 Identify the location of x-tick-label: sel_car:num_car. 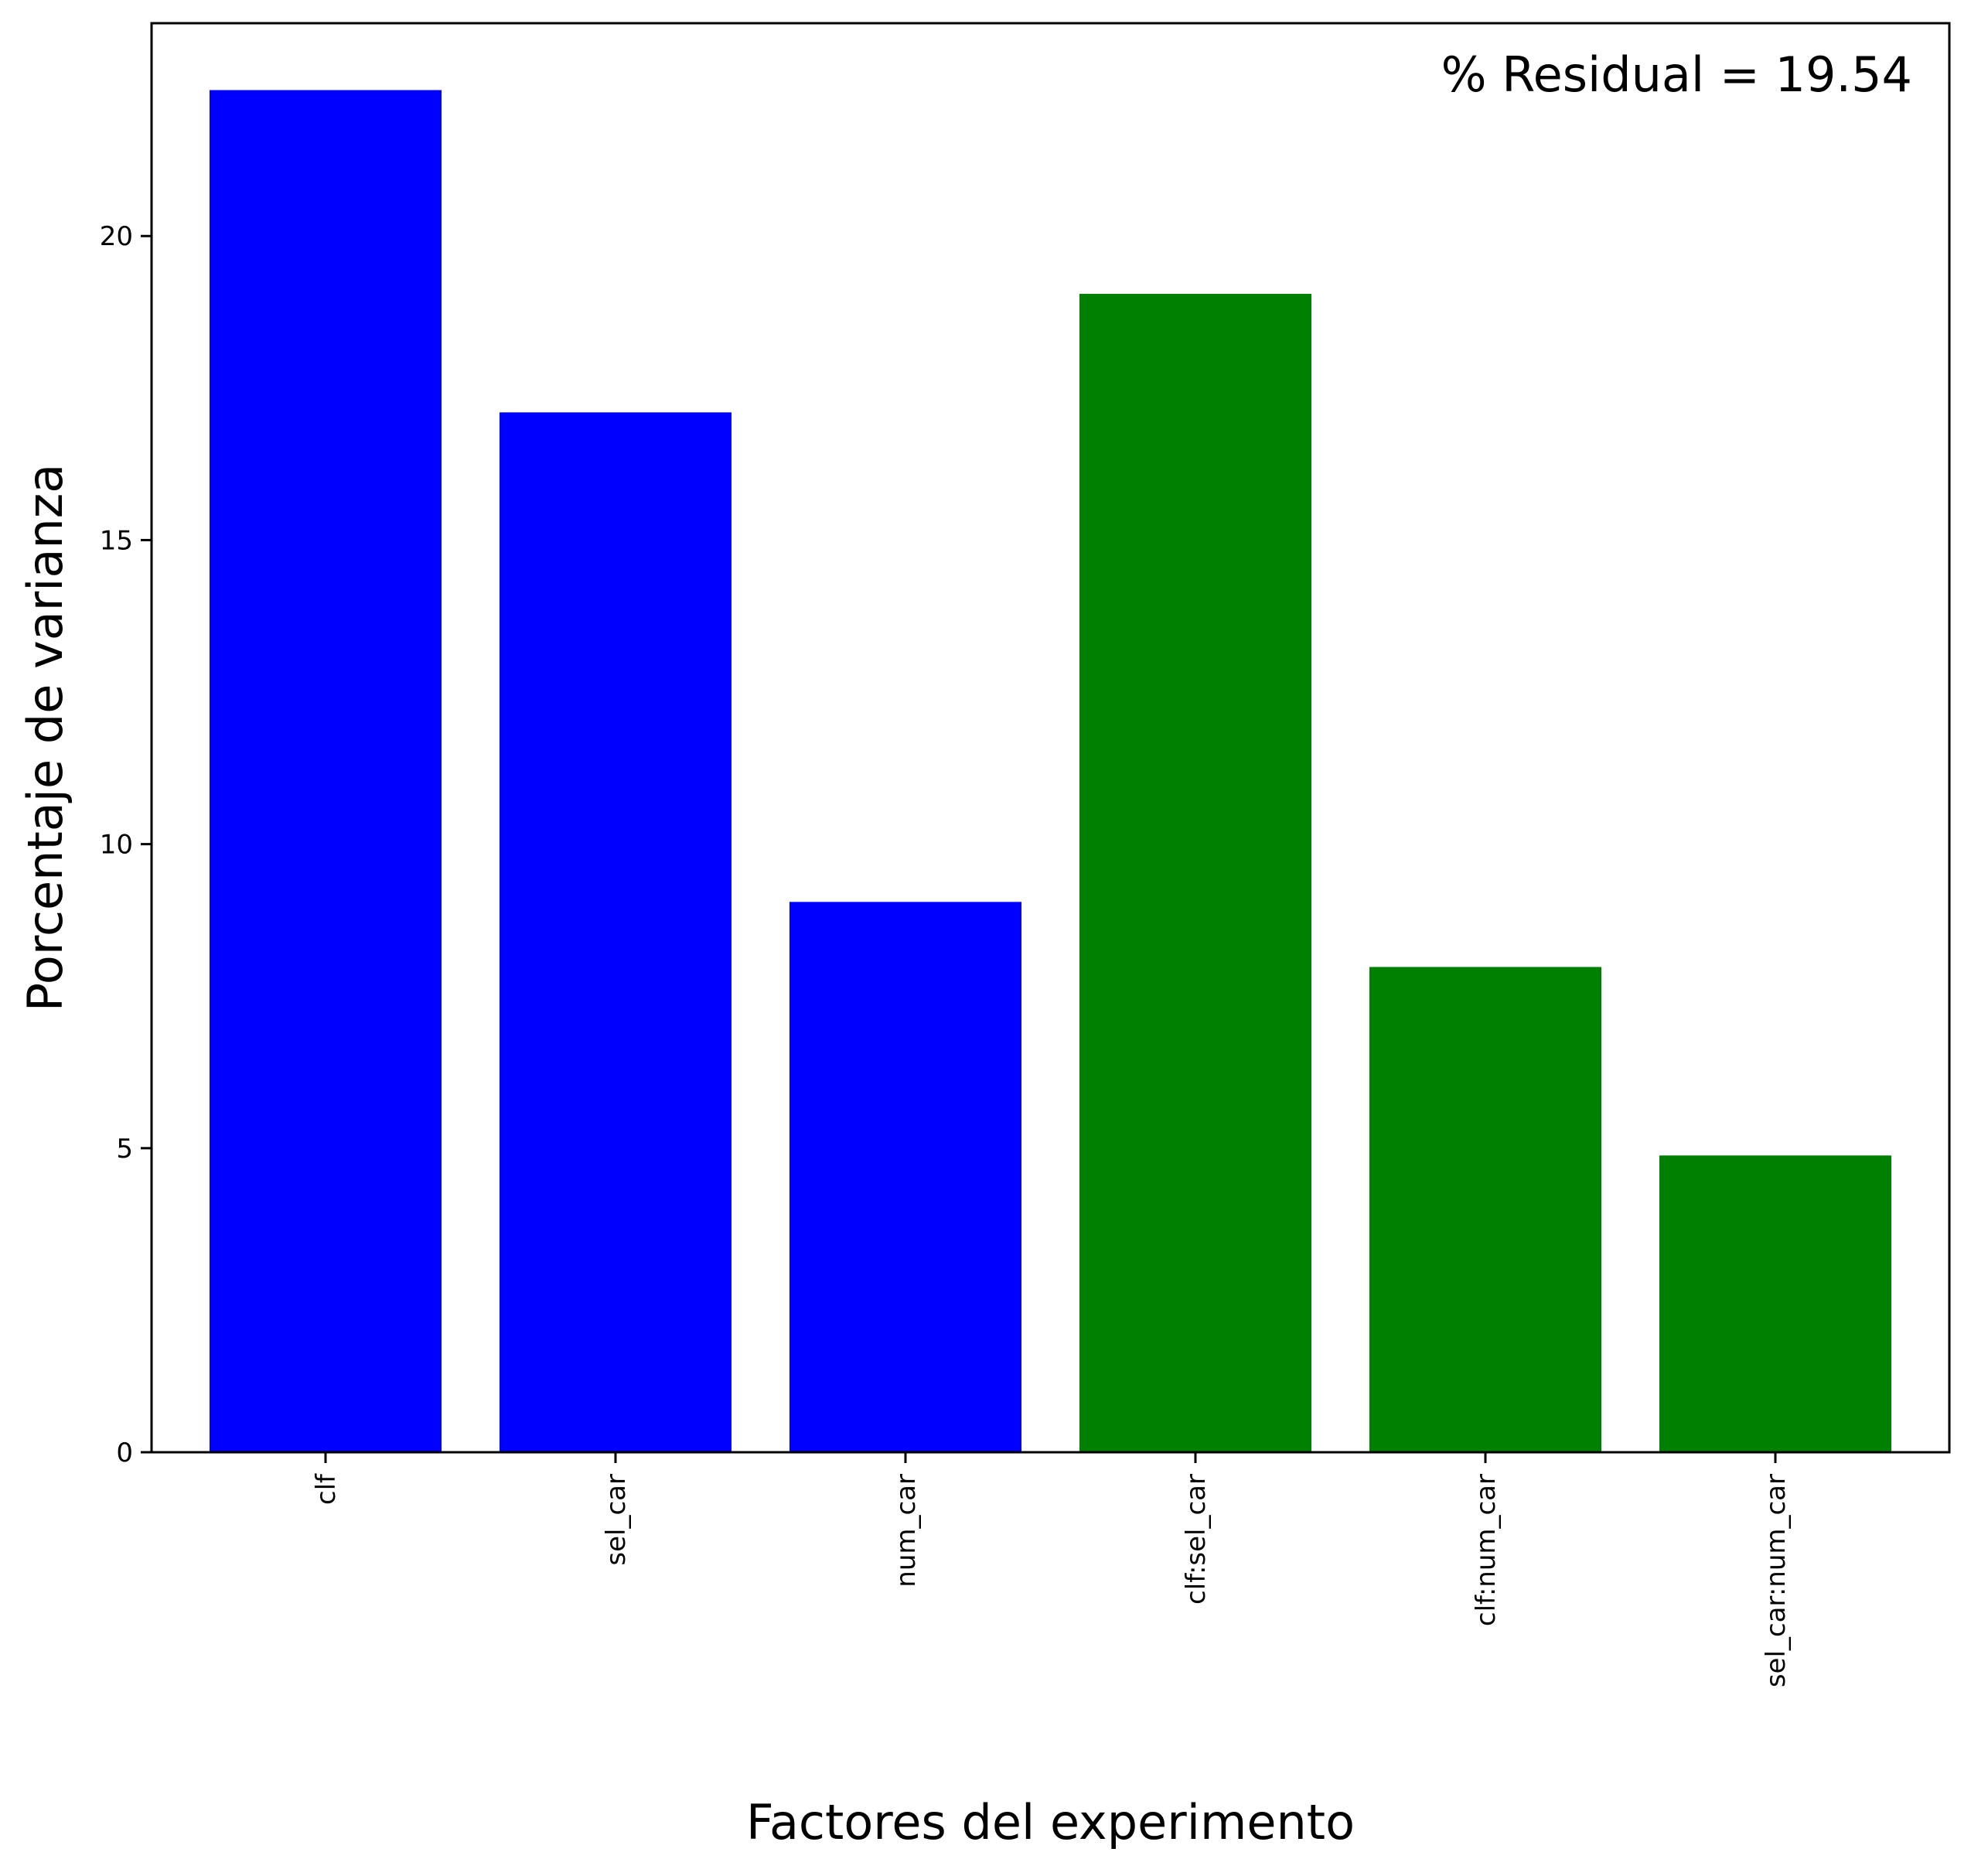
(1776, 1581).